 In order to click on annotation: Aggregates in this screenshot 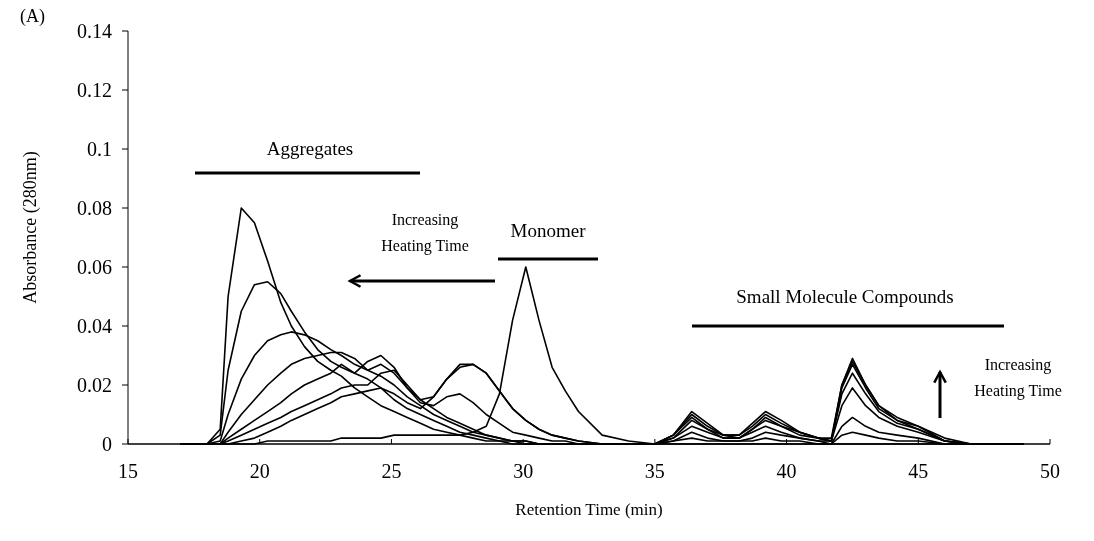, I will do `click(310, 148)`.